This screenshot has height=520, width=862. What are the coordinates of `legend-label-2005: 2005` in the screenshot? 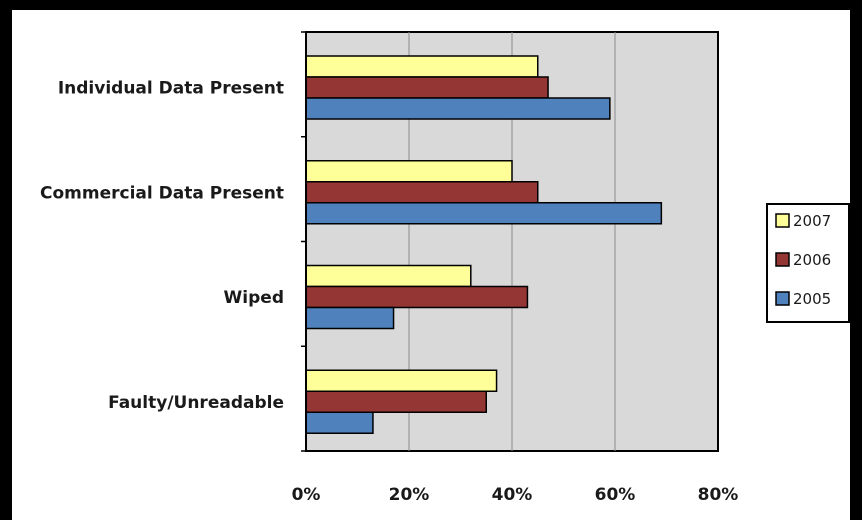 It's located at (812, 299).